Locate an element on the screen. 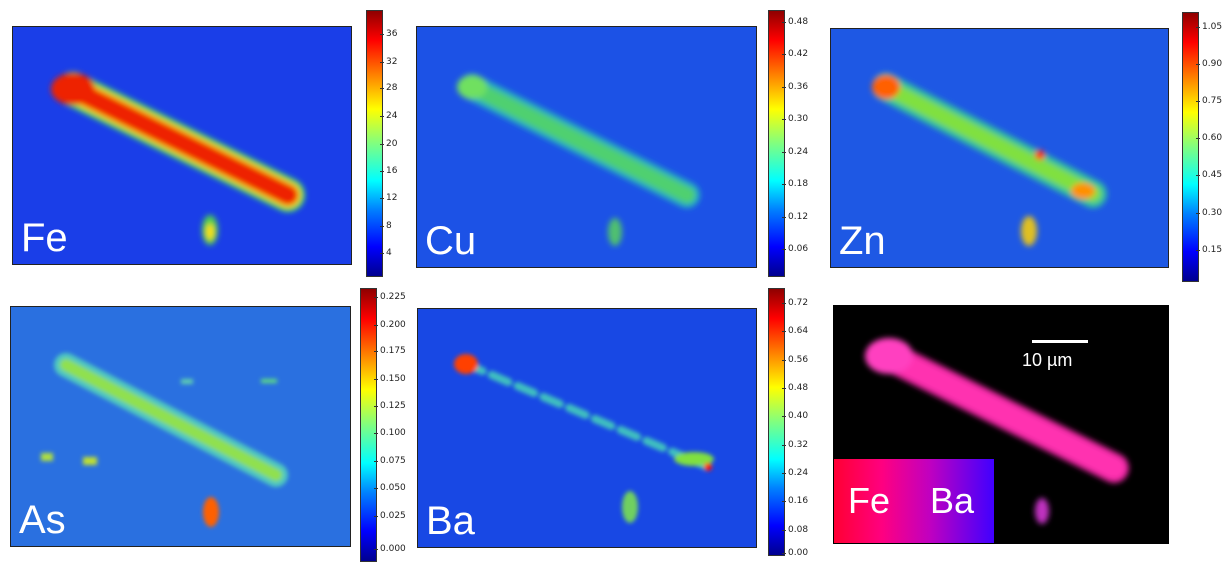 This screenshot has height=562, width=1226. colorbar-tick: 0.075 is located at coordinates (390, 461).